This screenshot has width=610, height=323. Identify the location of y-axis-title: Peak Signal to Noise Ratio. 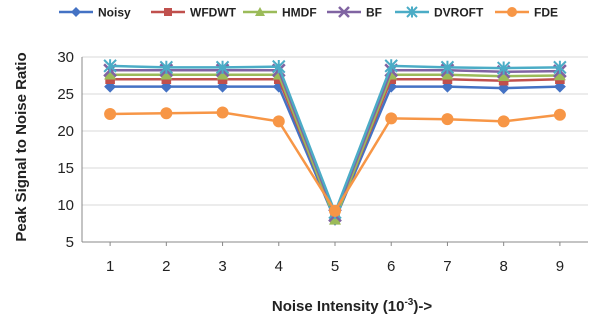
(21, 146).